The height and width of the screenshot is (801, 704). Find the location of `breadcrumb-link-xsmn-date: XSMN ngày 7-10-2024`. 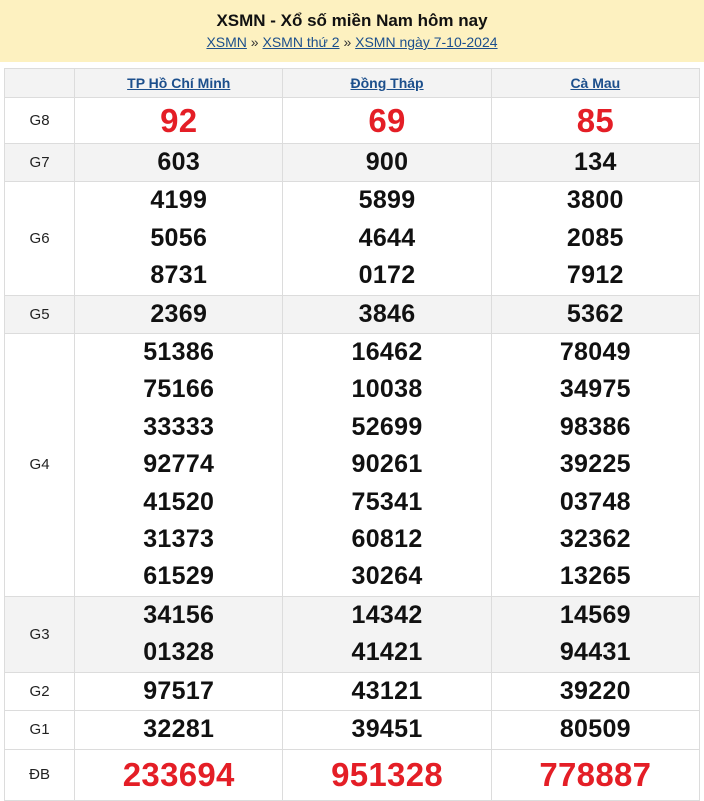

breadcrumb-link-xsmn-date: XSMN ngày 7-10-2024 is located at coordinates (426, 42).